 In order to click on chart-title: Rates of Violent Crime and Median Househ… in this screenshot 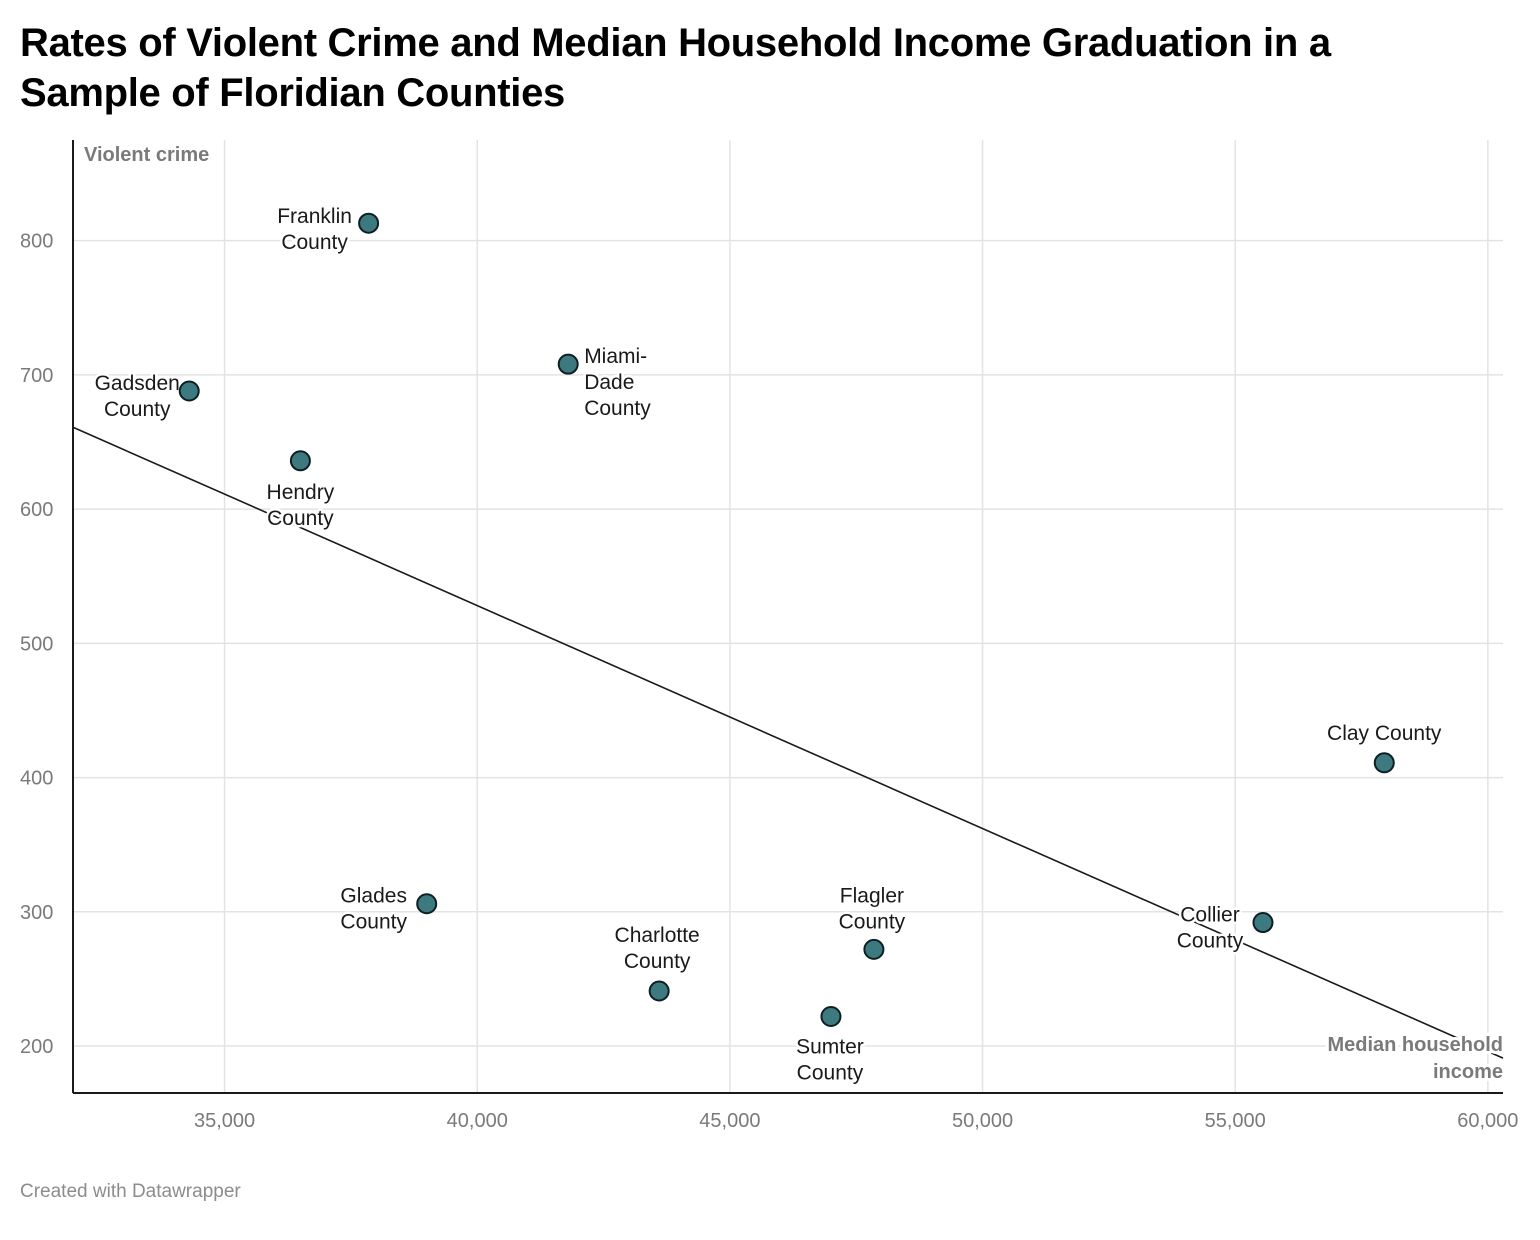, I will do `click(675, 68)`.